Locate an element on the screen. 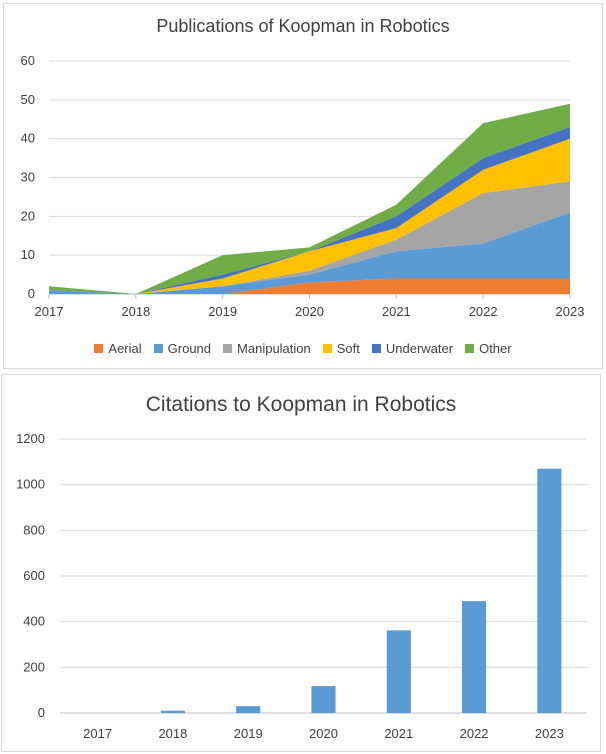 The image size is (606, 754). y-tick-label: 600 is located at coordinates (34, 575).